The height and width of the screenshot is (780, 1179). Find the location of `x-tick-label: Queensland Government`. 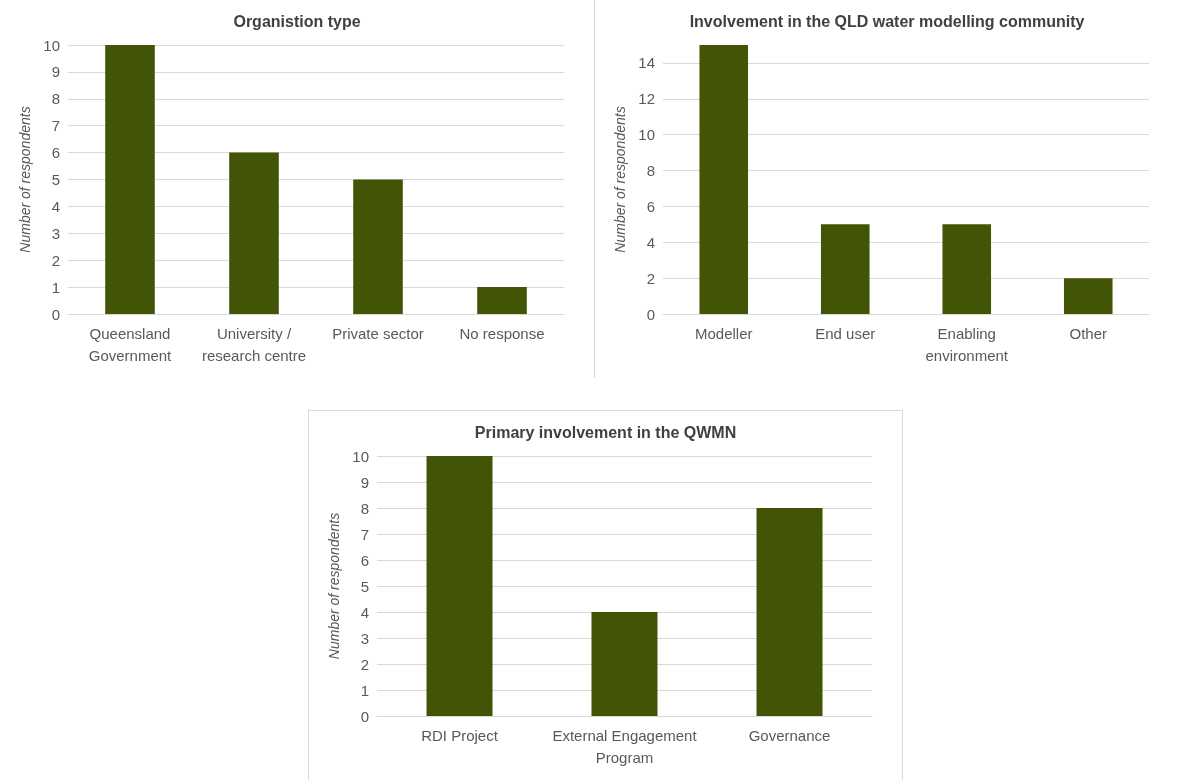

x-tick-label: Queensland Government is located at coordinates (130, 344).